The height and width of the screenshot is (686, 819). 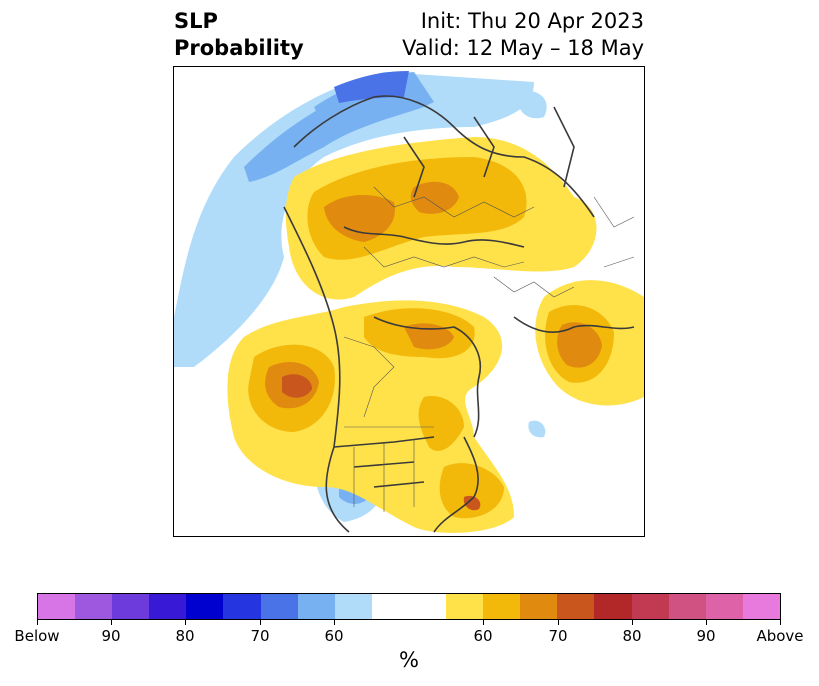 I want to click on init-date: Init: Thu 20 Apr 2023, so click(x=532, y=21).